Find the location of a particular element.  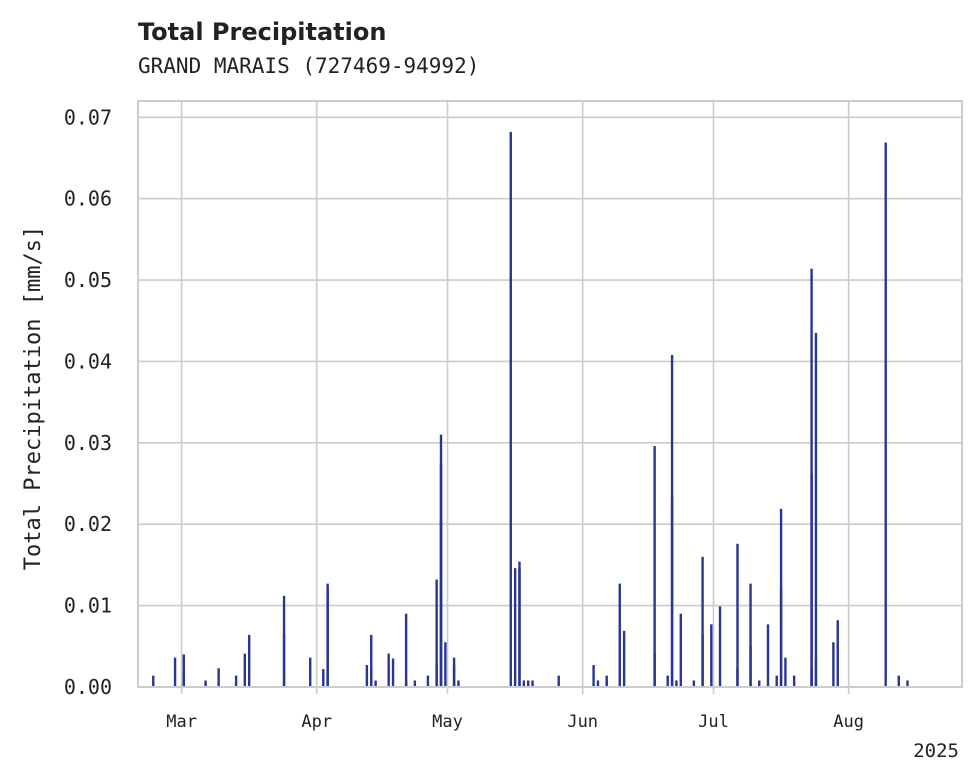

x-tick-label: Aug is located at coordinates (848, 722).